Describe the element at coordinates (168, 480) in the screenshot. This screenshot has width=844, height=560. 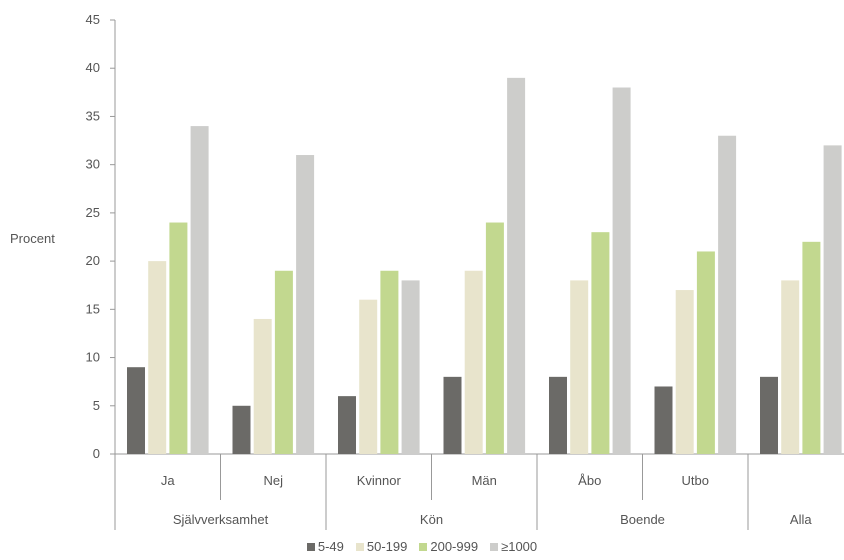
I see `category-label: Ja` at that location.